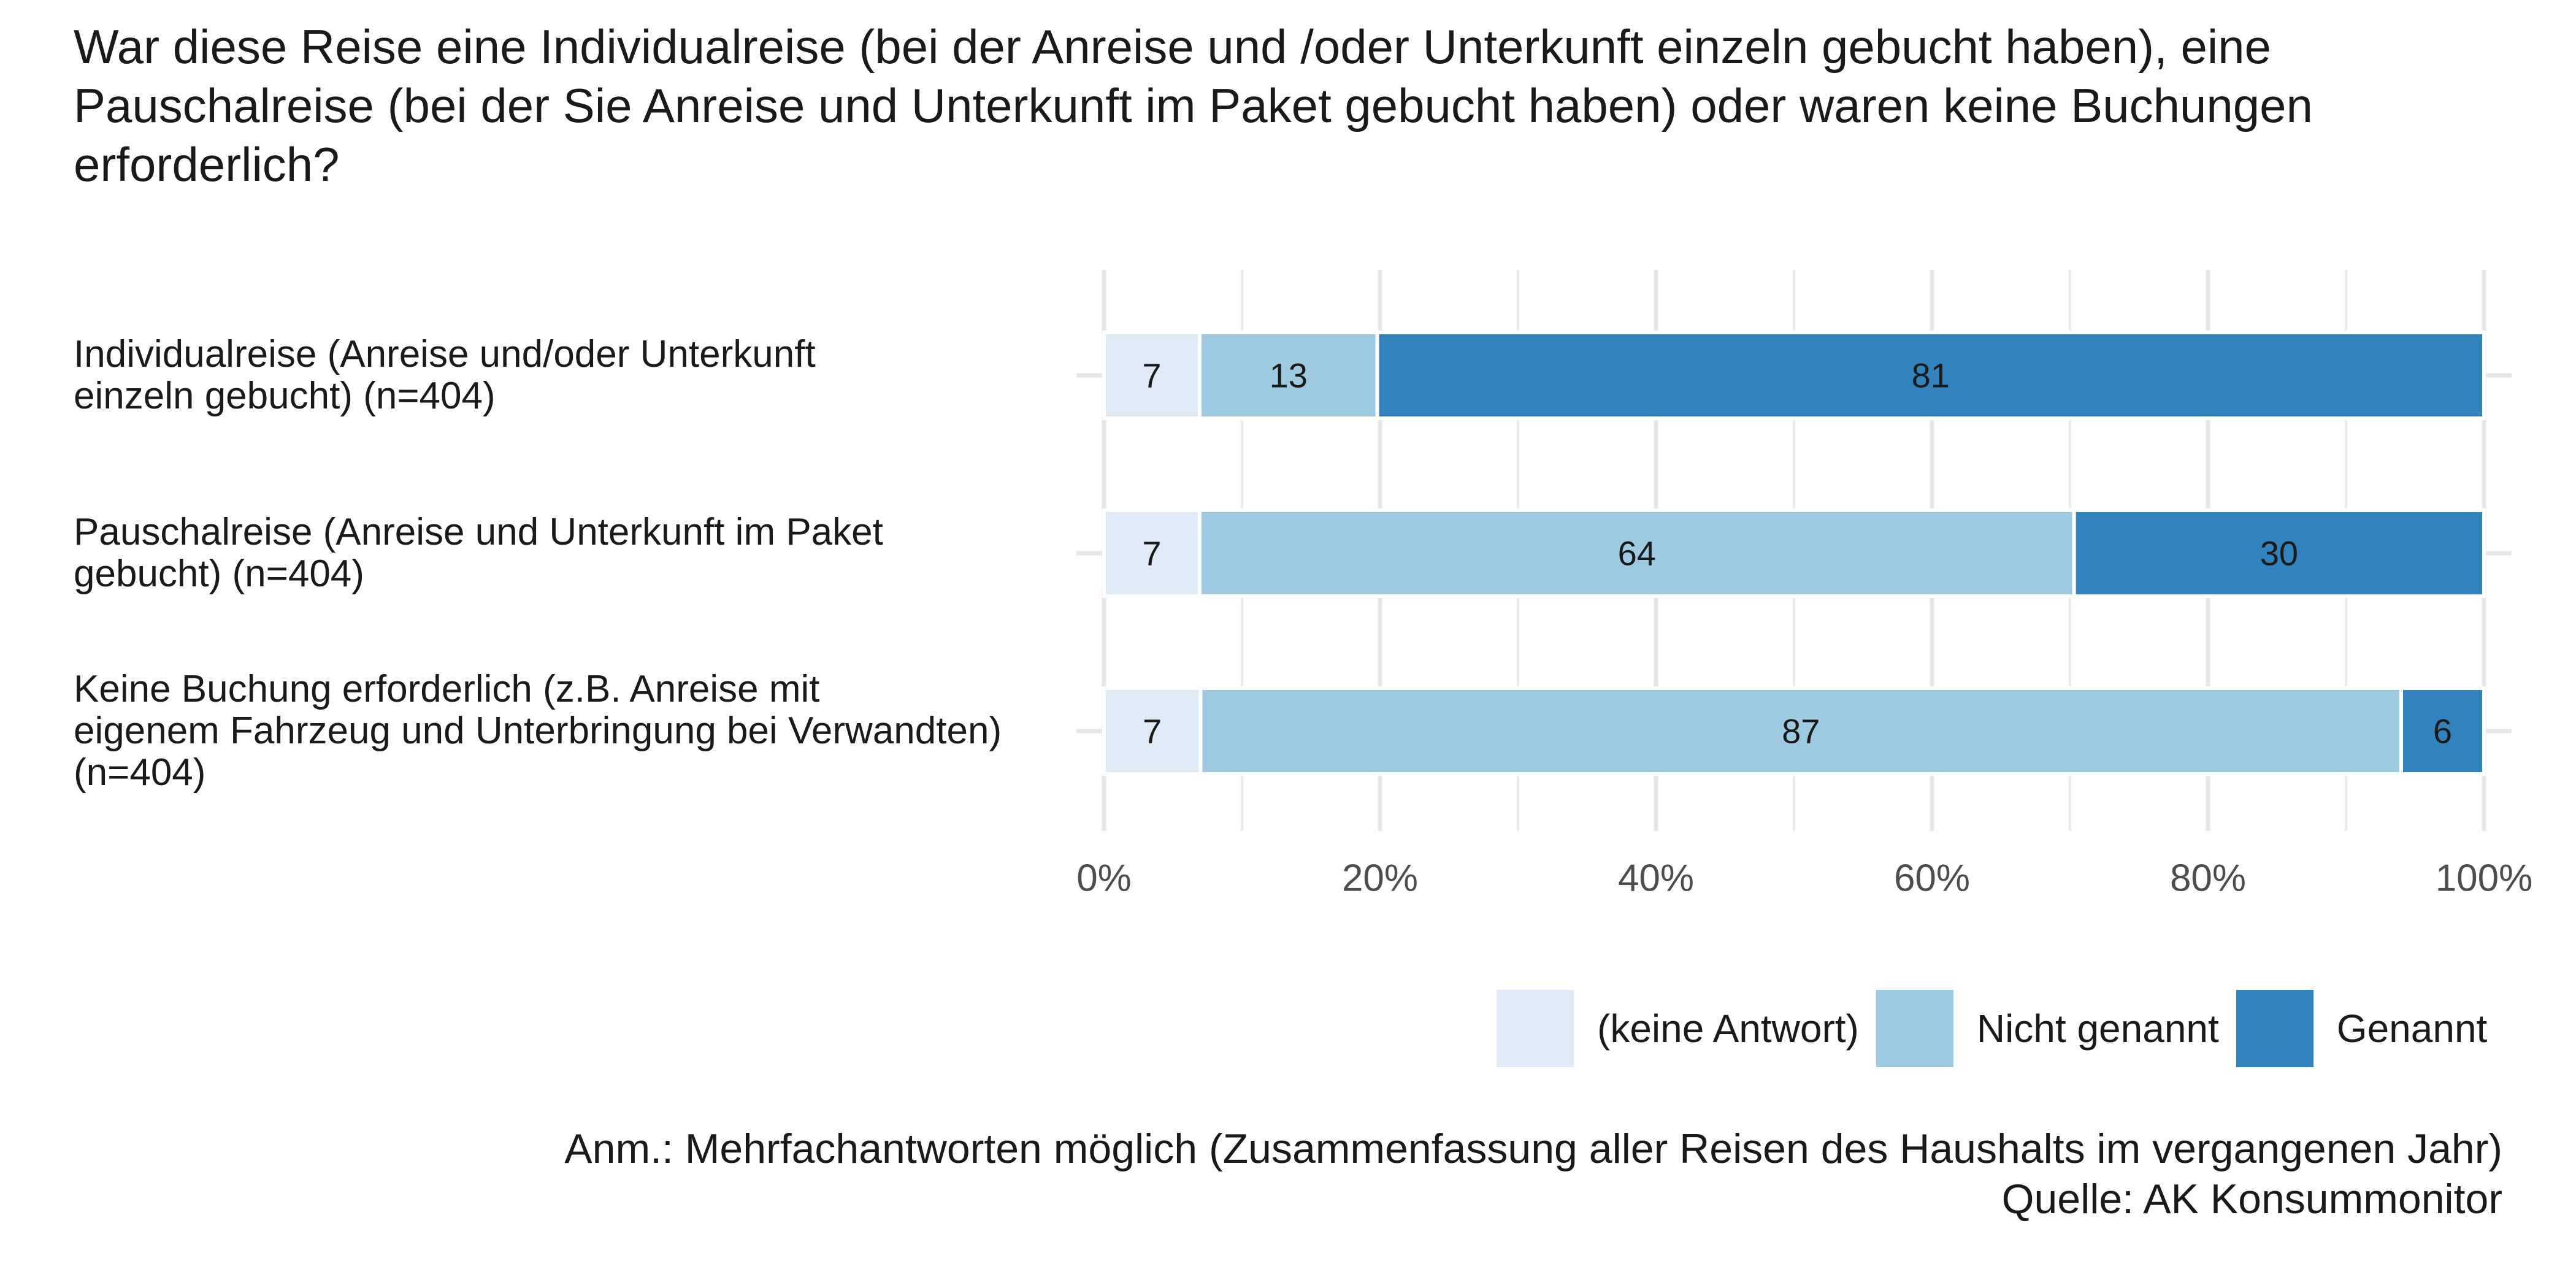 Image resolution: width=2576 pixels, height=1288 pixels. I want to click on legend-item-nicht-genannt: Nicht genannt, so click(2047, 1028).